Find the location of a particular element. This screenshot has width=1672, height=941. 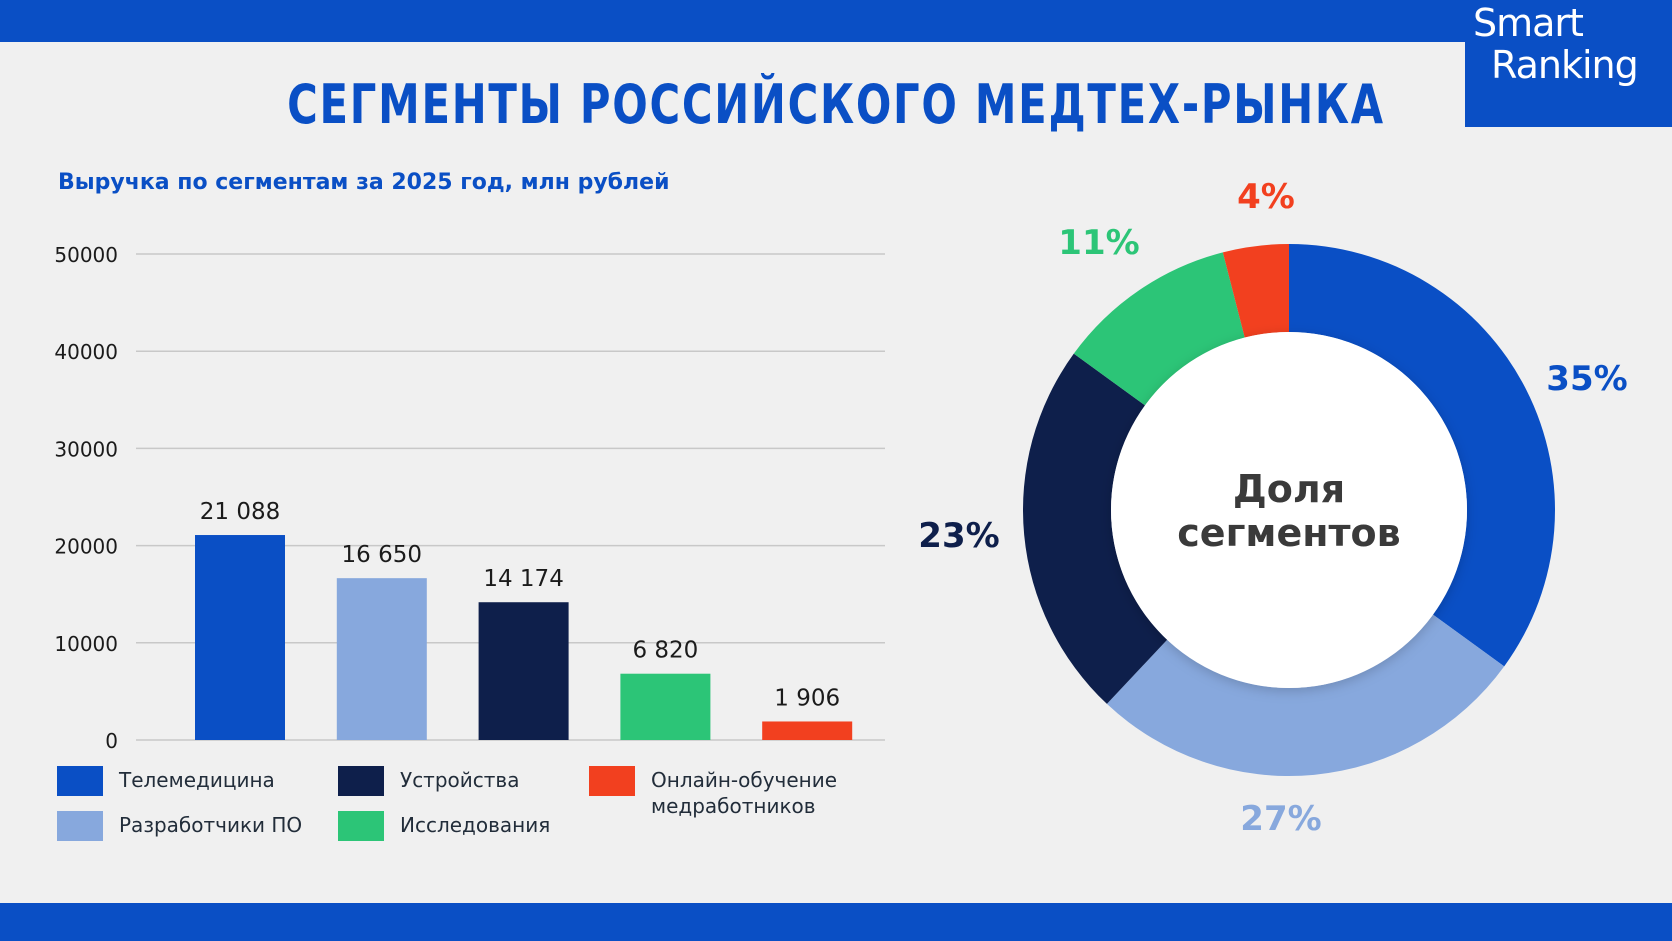

legend-label: Разработчики ПО is located at coordinates (211, 825).